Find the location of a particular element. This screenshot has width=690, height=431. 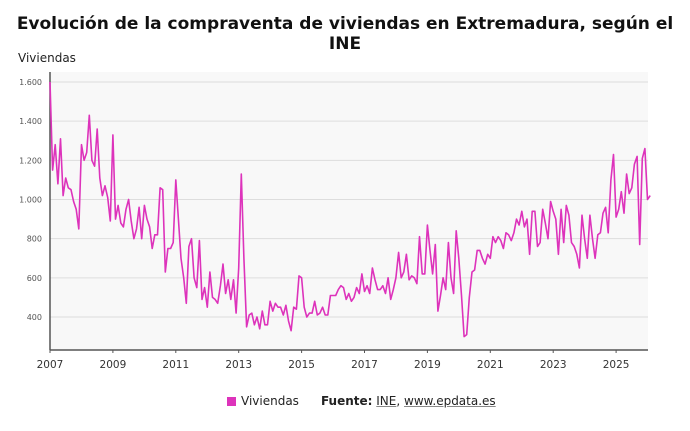

y-tick-label: 1.400 is located at coordinates (30, 121).